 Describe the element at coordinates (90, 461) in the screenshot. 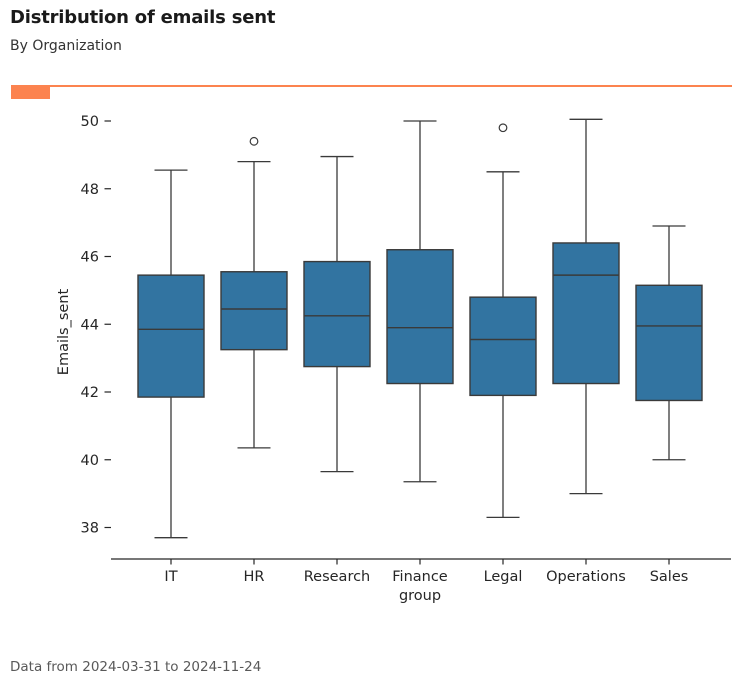

I see `y-tick-label-40: 40` at that location.